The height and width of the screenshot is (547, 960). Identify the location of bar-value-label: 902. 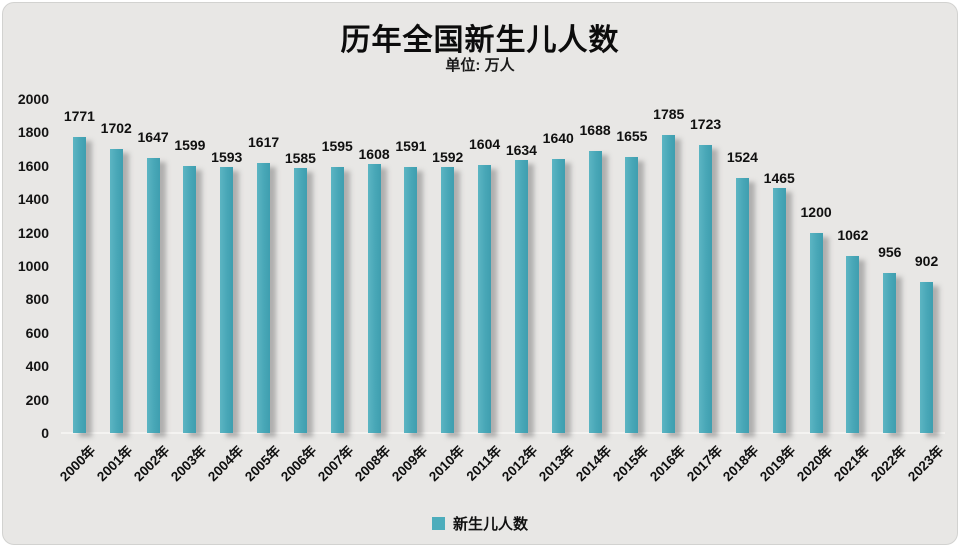
(926, 261).